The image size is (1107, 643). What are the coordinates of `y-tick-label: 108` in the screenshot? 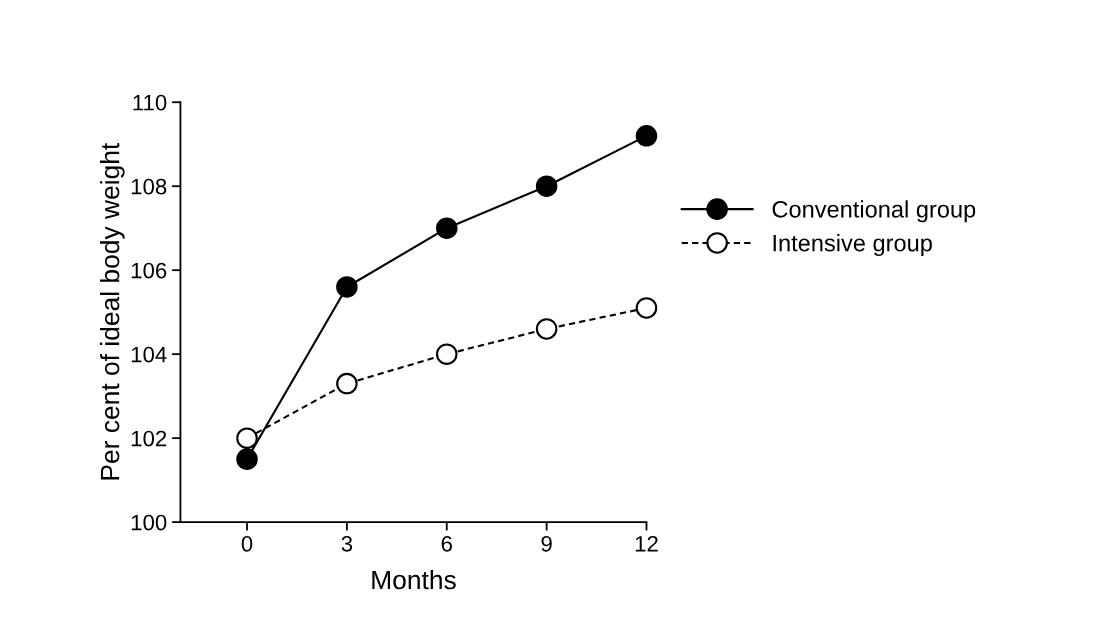 It's located at (149, 186).